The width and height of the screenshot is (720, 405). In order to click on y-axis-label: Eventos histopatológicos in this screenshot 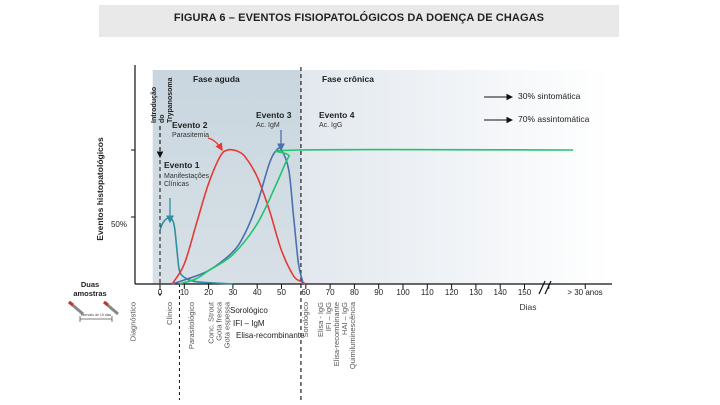, I will do `click(100, 189)`.